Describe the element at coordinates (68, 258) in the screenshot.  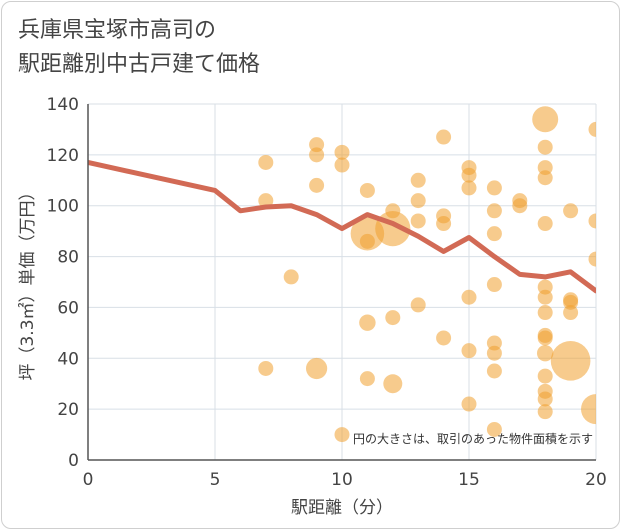
I see `y-tick-label: 80` at that location.